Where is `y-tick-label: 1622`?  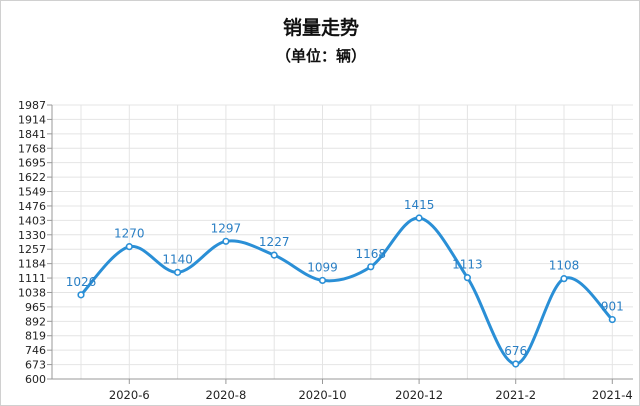 y-tick-label: 1622 is located at coordinates (32, 177).